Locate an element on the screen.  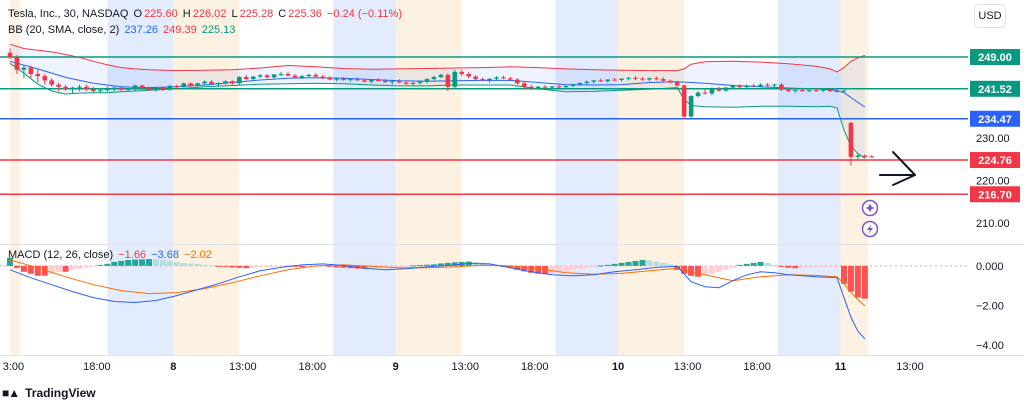
low-label: L is located at coordinates (234, 14).